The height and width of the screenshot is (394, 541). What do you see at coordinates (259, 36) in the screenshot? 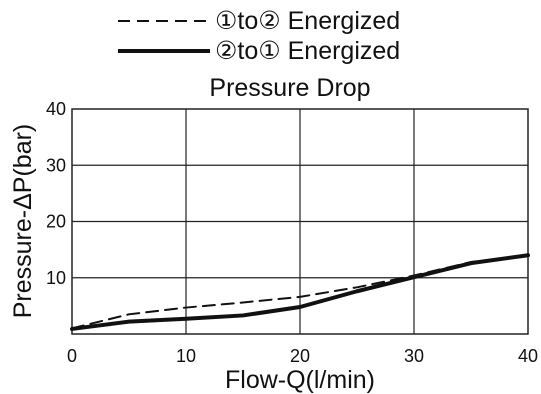
I see `chart-legend: ①to② Energized ②to① Energized` at bounding box center [259, 36].